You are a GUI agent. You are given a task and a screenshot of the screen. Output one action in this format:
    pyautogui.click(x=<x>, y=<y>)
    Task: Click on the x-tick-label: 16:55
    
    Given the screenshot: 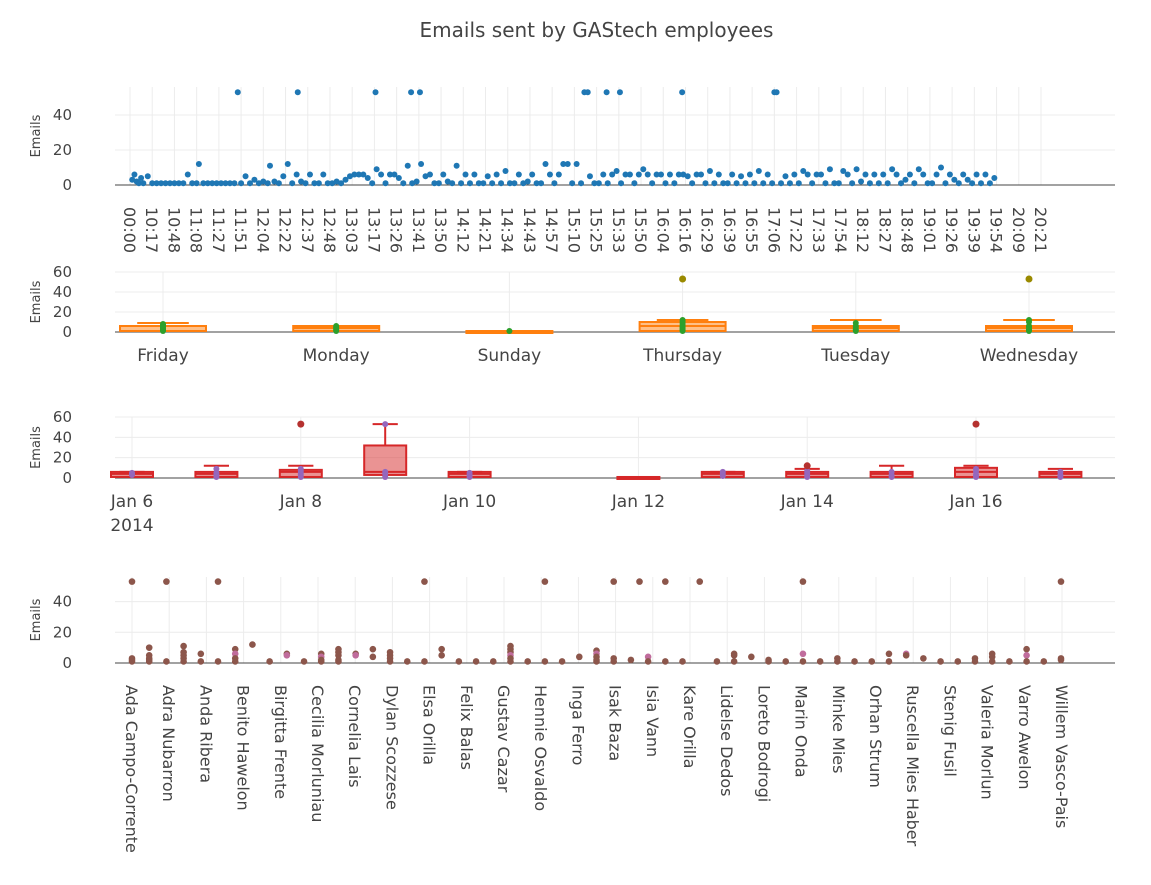 What is the action you would take?
    pyautogui.click(x=751, y=230)
    